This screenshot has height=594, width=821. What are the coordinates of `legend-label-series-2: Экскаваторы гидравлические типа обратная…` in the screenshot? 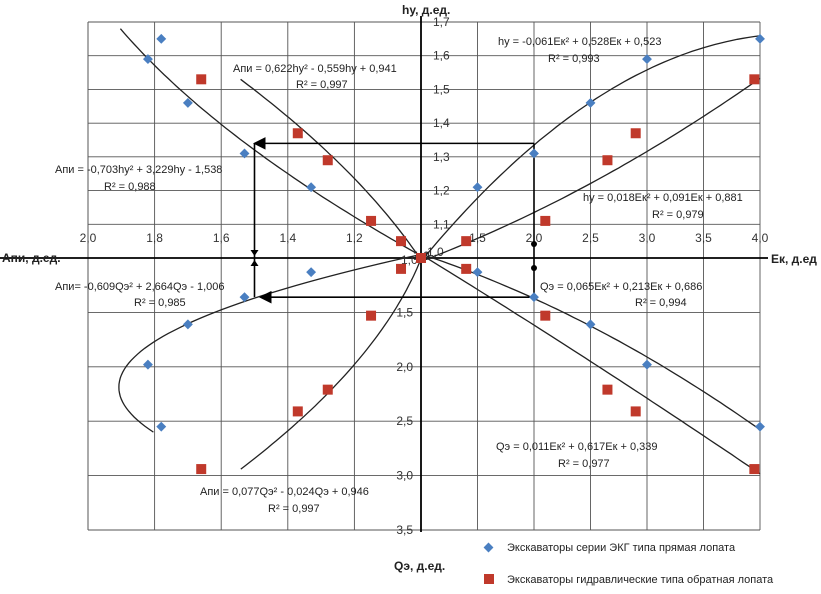 It's located at (640, 580).